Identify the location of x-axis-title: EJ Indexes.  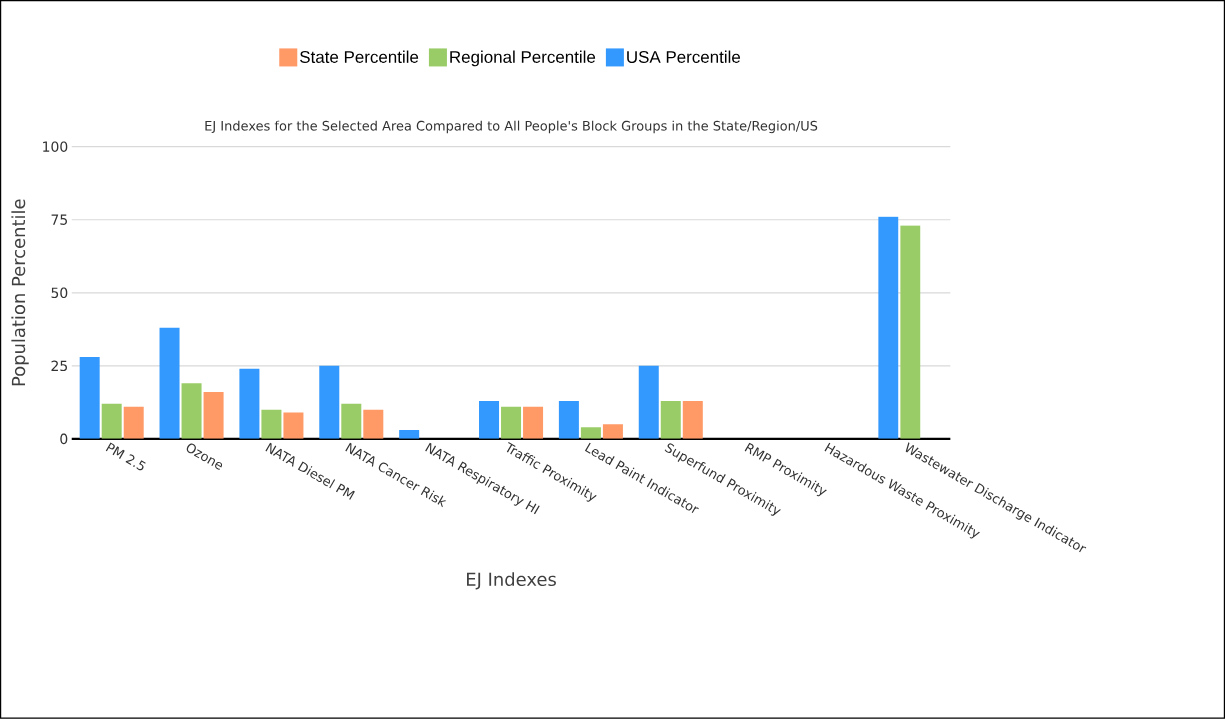
(511, 581).